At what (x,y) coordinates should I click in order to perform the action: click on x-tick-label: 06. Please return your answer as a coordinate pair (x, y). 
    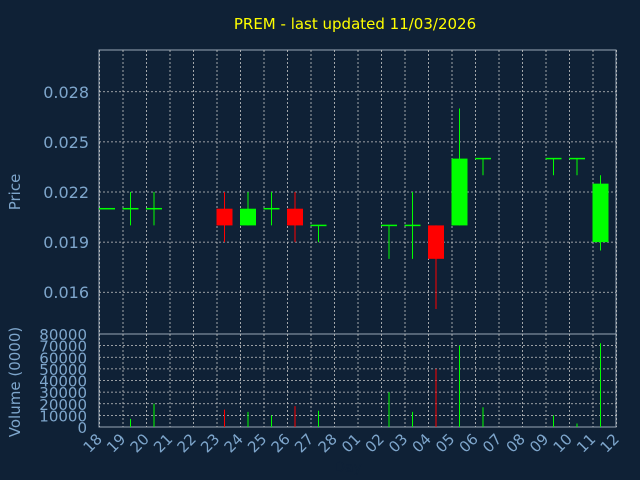
    Looking at the image, I should click on (469, 443).